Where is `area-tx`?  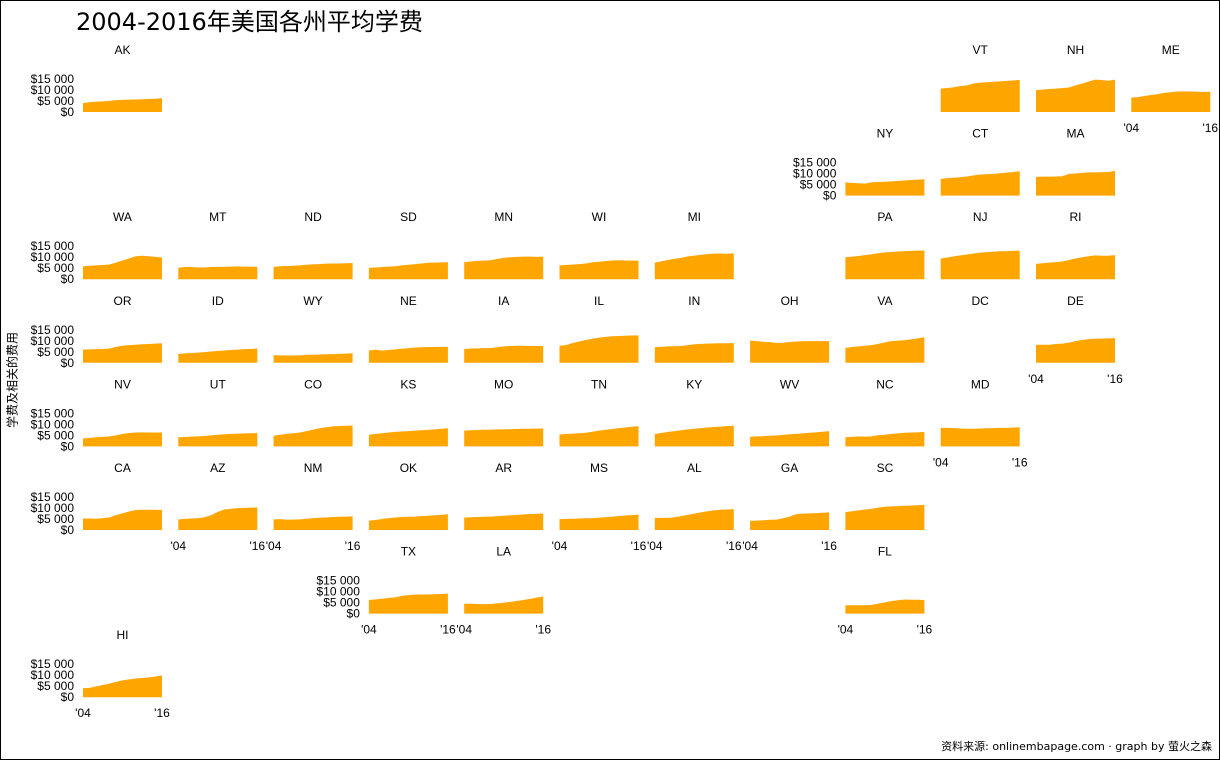 area-tx is located at coordinates (408, 603).